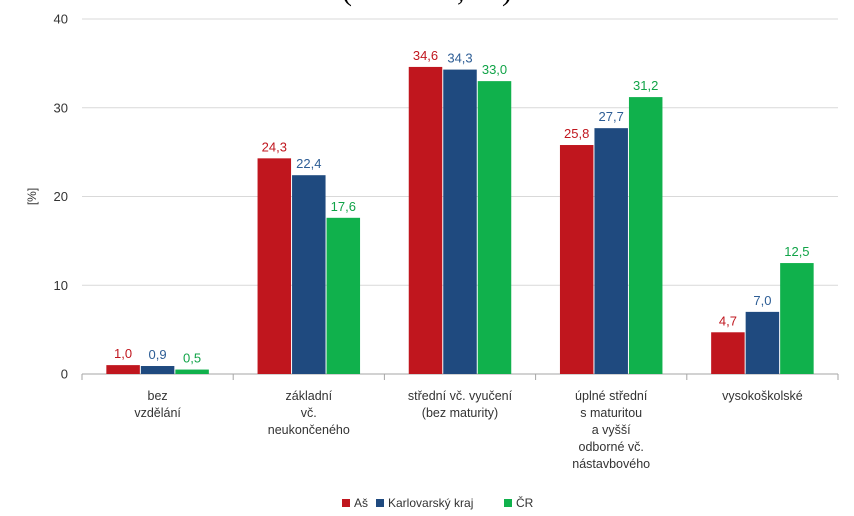 This screenshot has width=854, height=516. I want to click on category-label: vysokoškolské, so click(762, 396).